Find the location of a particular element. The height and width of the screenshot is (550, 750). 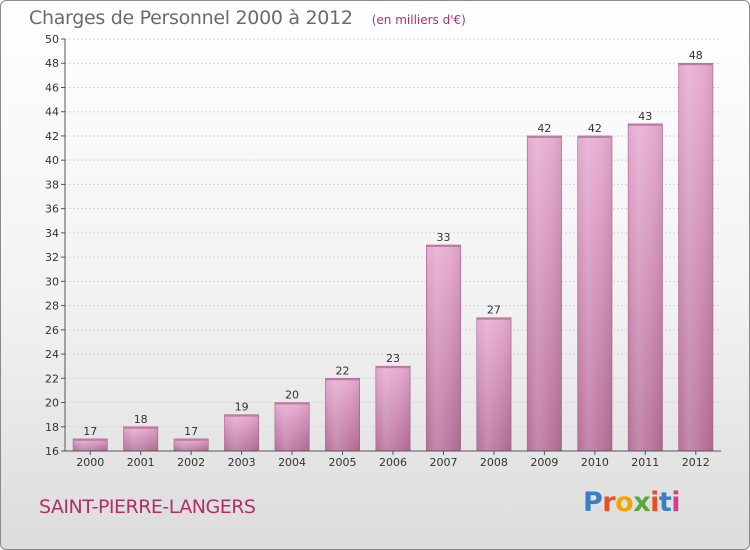

y-tick-label: 46 is located at coordinates (52, 87).